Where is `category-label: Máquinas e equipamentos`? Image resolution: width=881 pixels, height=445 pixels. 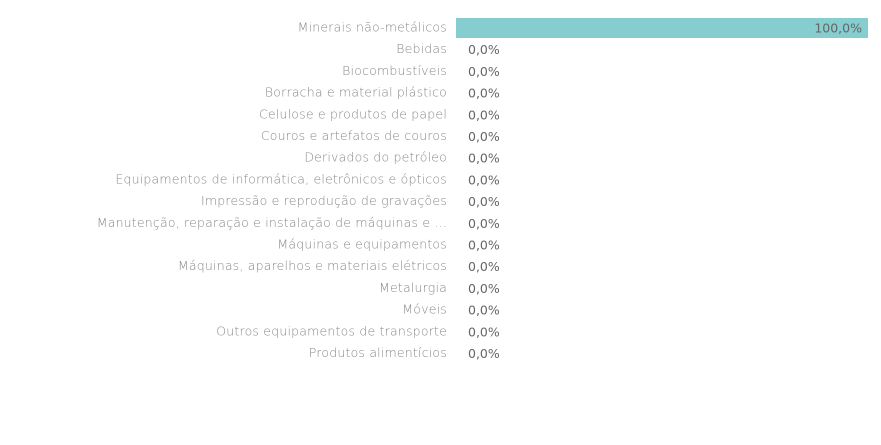
category-label: Máquinas e equipamentos is located at coordinates (362, 244).